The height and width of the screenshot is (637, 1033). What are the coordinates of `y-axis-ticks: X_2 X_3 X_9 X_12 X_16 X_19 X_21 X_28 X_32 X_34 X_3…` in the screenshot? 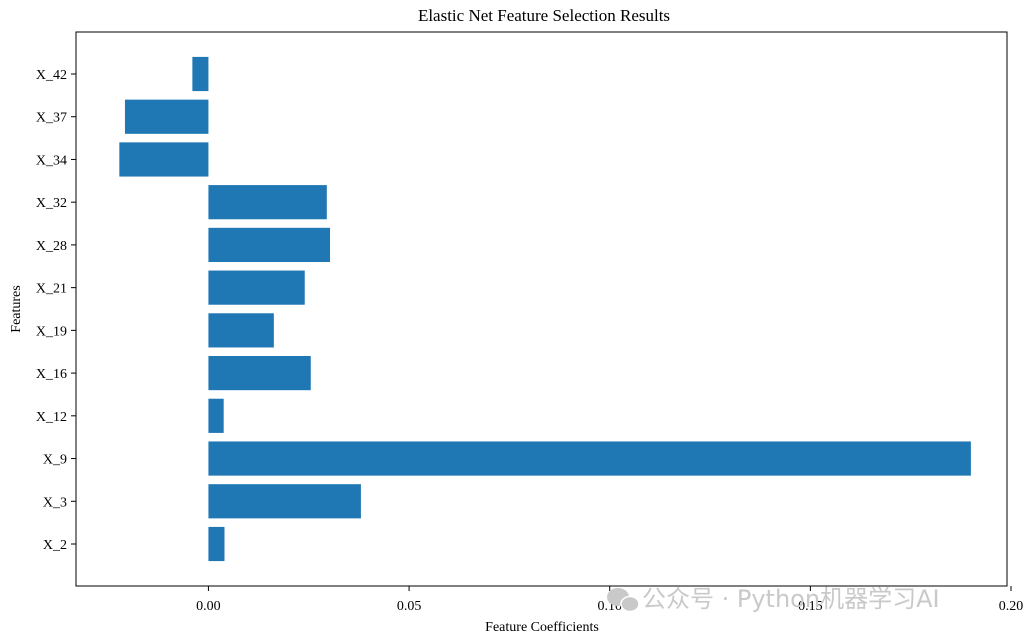 It's located at (56, 310).